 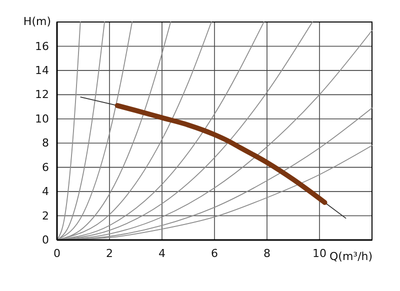 I want to click on y-tick-label: 8, so click(x=45, y=143).